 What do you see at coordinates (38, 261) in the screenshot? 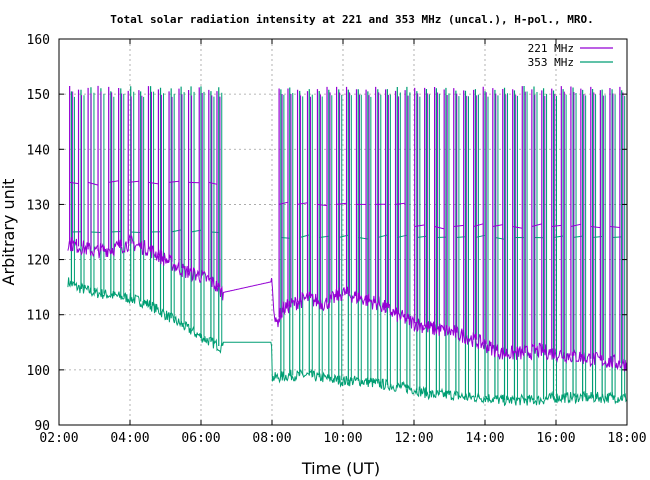
I see `y-tick-label: 120` at bounding box center [38, 261].